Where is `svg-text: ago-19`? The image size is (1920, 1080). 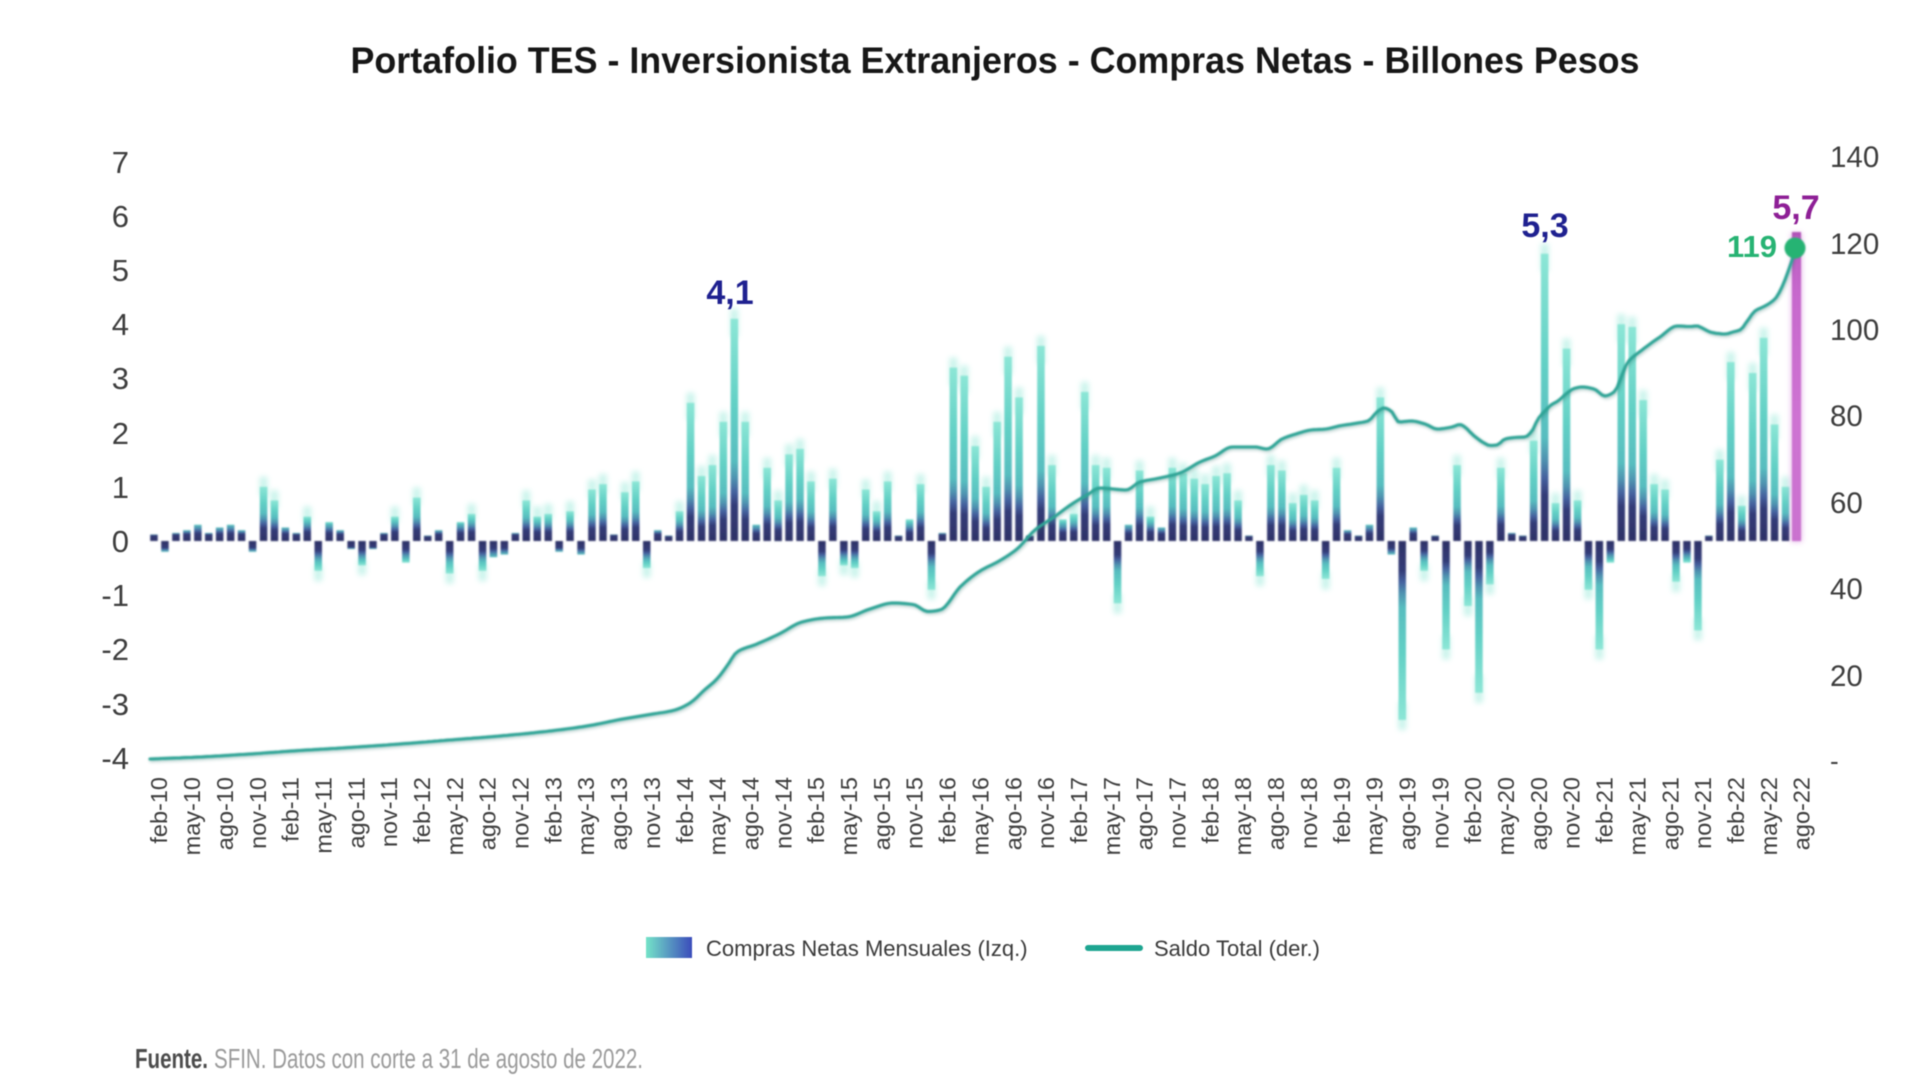
svg-text: ago-19 is located at coordinates (1408, 813).